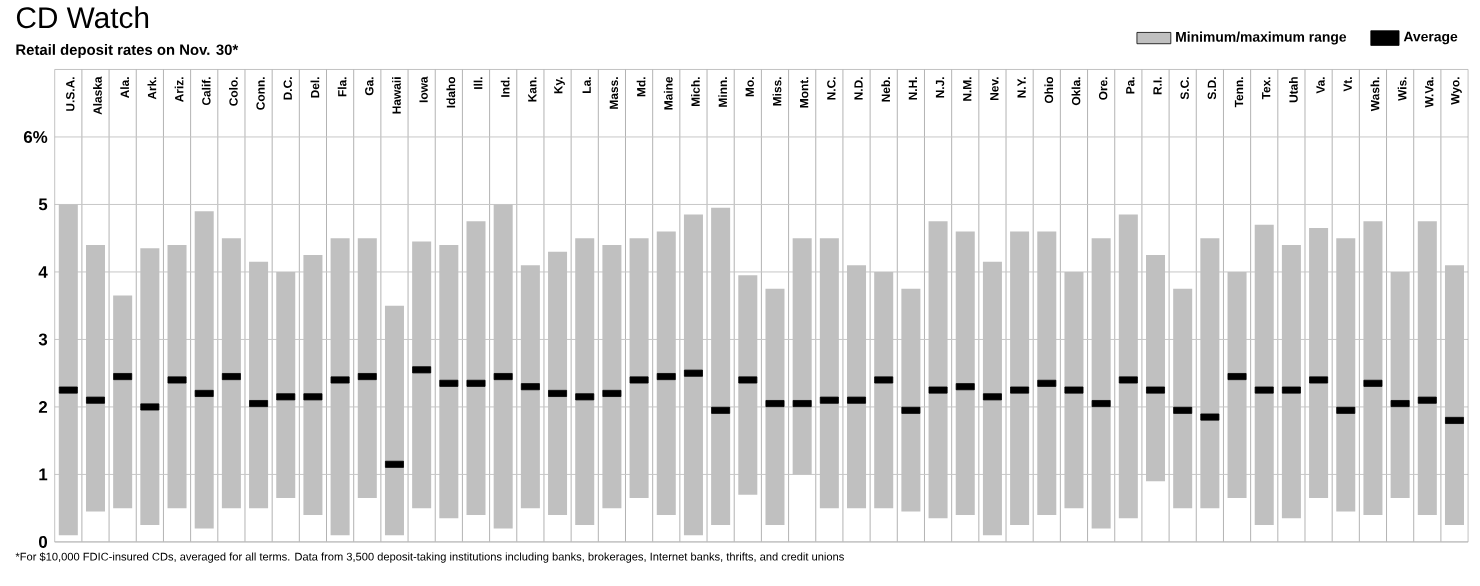 The width and height of the screenshot is (1480, 586). What do you see at coordinates (43, 339) in the screenshot?
I see `y-tick-label: 3` at bounding box center [43, 339].